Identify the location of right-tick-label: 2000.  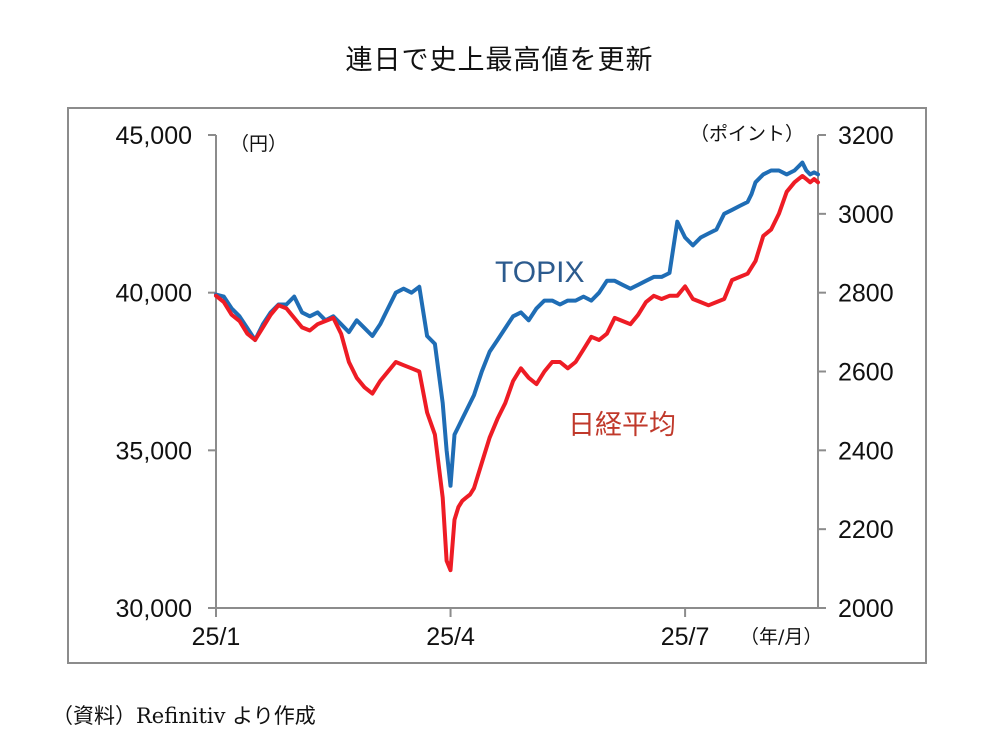
(866, 609).